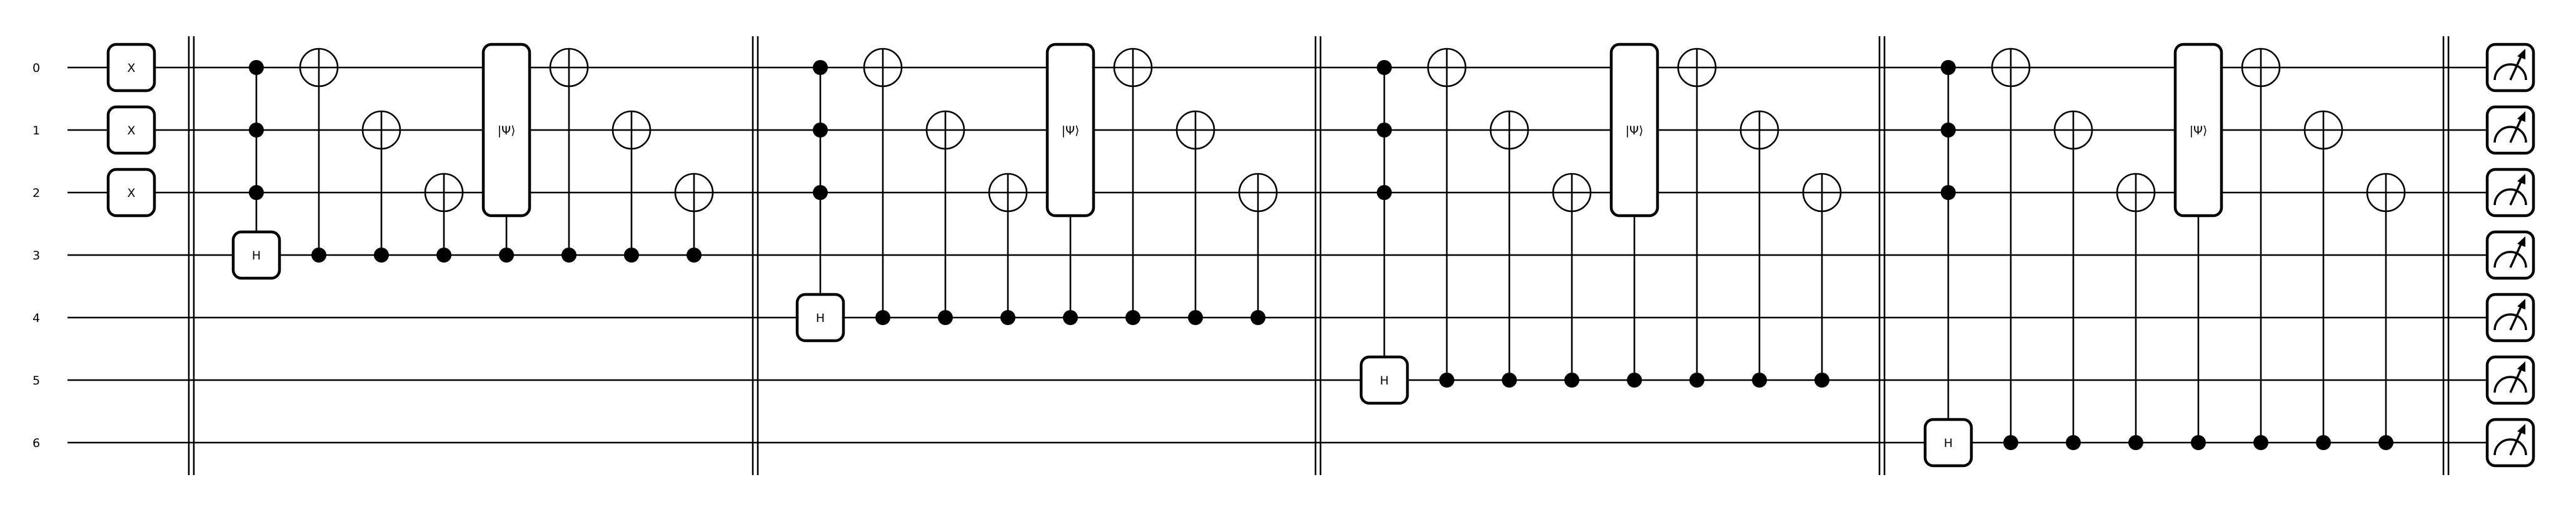 Image resolution: width=2576 pixels, height=512 pixels. What do you see at coordinates (36, 381) in the screenshot?
I see `qubit-label: 5` at bounding box center [36, 381].